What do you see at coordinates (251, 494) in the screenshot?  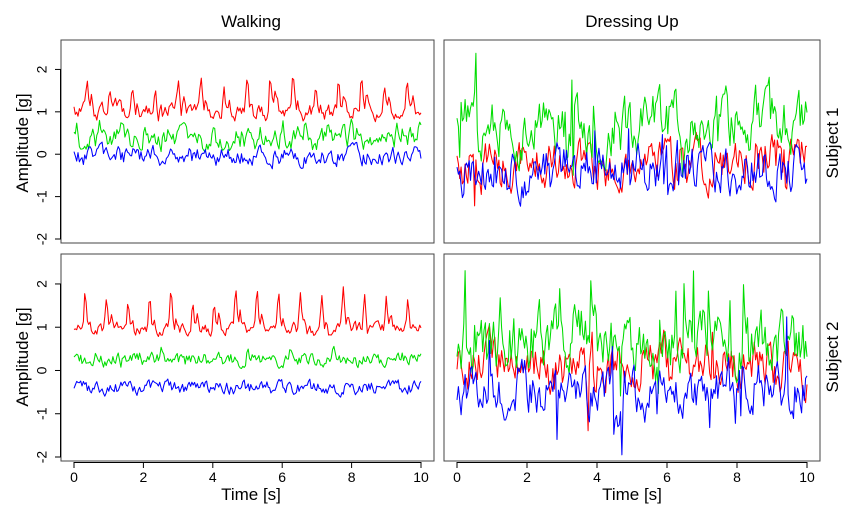 I see `x-axis-label-walking: Time [s]` at bounding box center [251, 494].